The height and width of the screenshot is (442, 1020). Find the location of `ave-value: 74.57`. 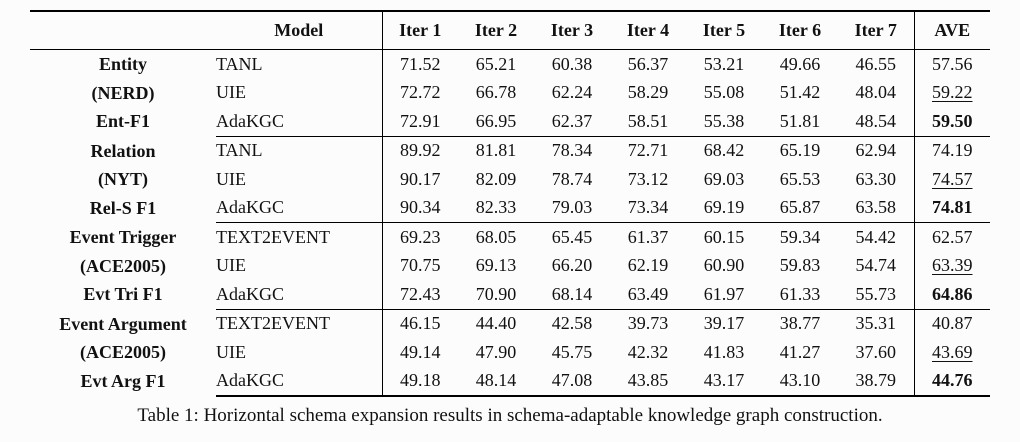

ave-value: 74.57 is located at coordinates (951, 179).